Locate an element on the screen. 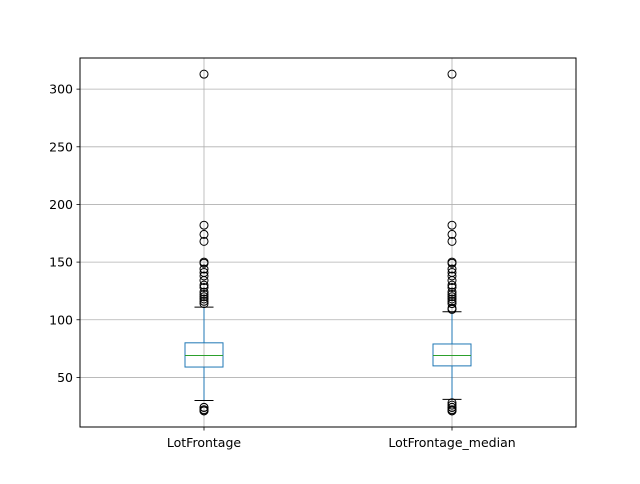  y-tick-label: 250 is located at coordinates (61, 146).